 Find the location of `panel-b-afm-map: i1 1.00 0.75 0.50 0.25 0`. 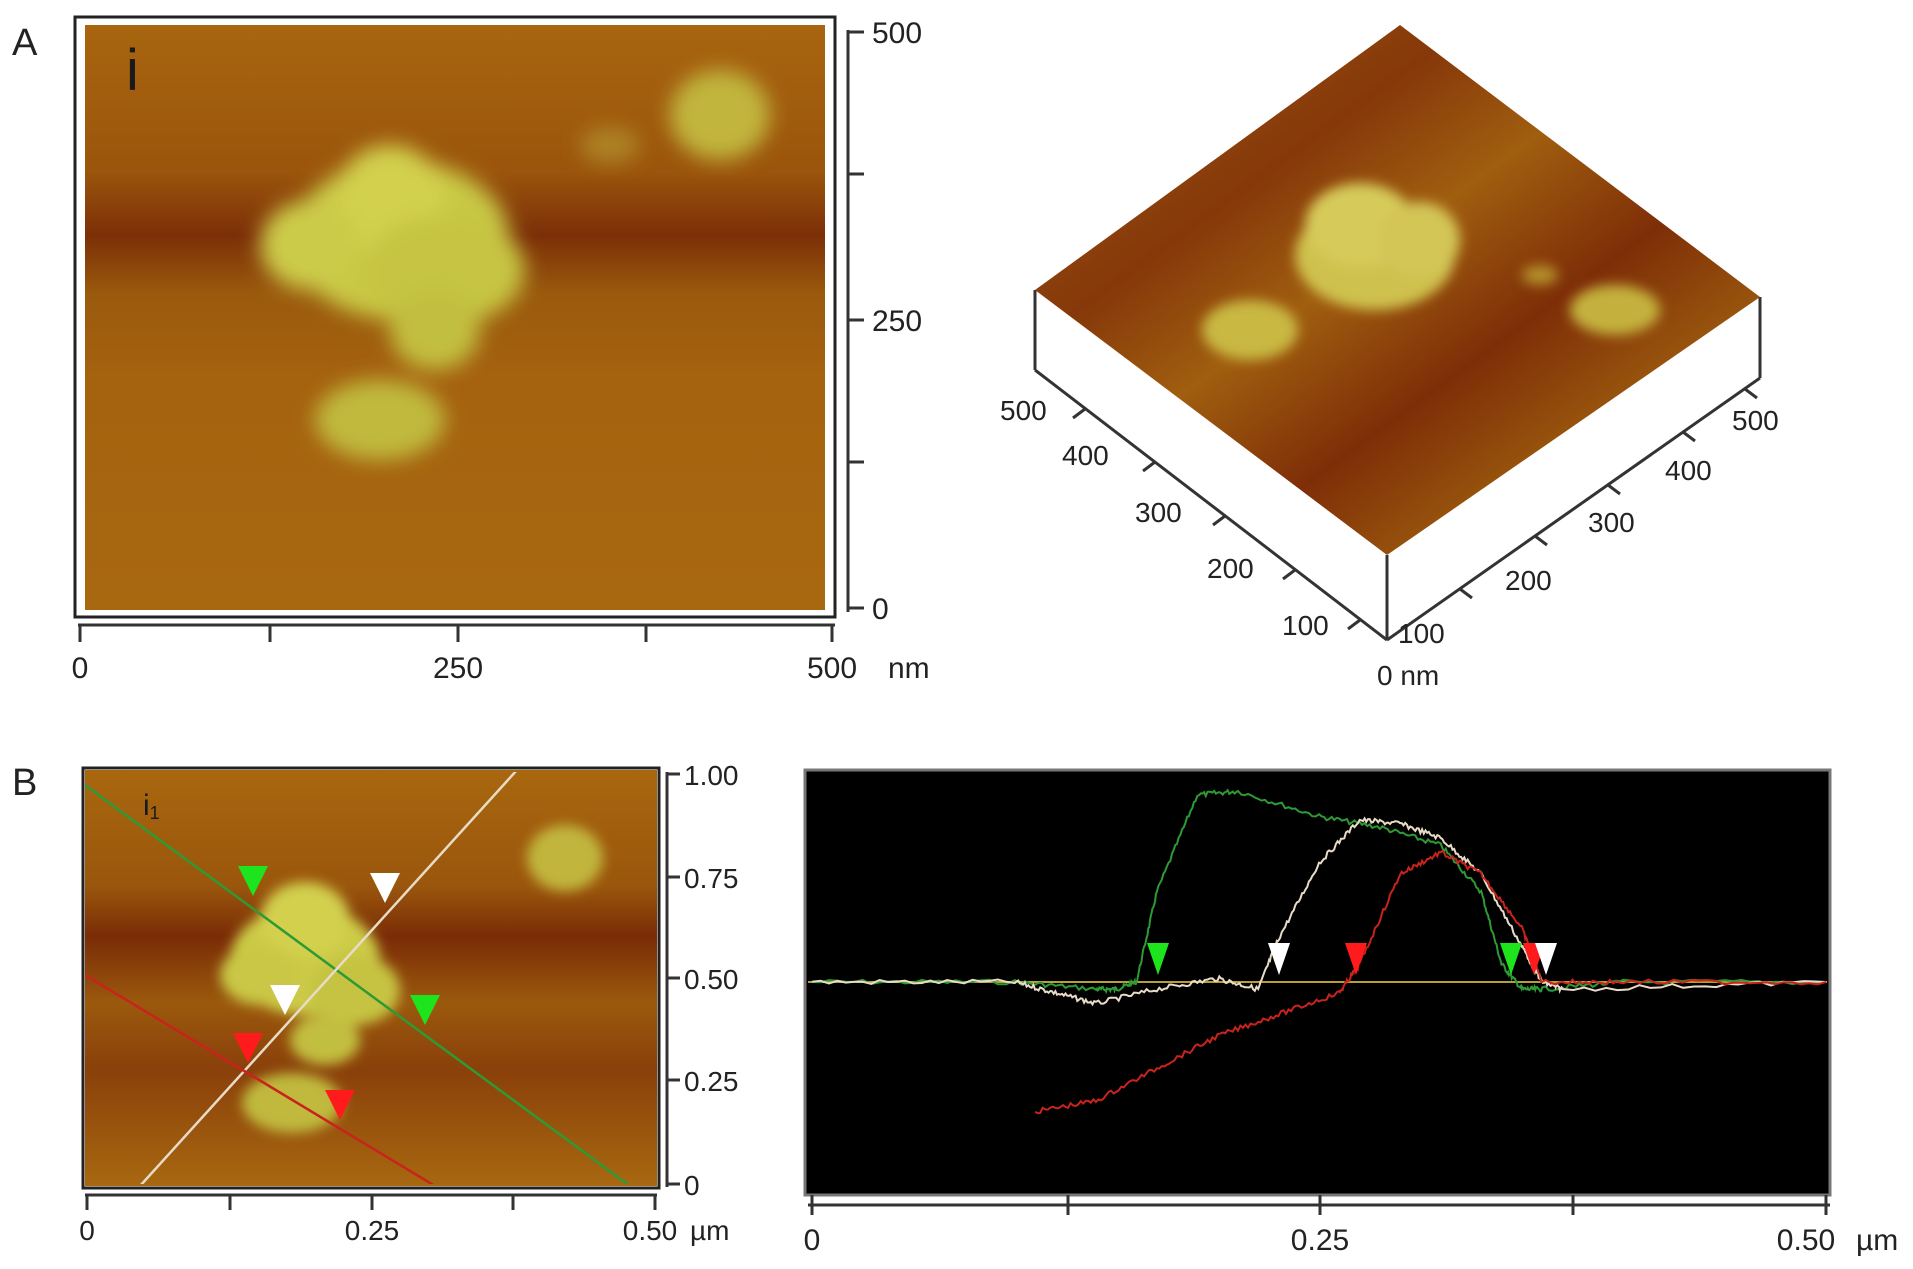

panel-b-afm-map: i1 1.00 0.75 0.50 0.25 0 is located at coordinates (408, 1003).